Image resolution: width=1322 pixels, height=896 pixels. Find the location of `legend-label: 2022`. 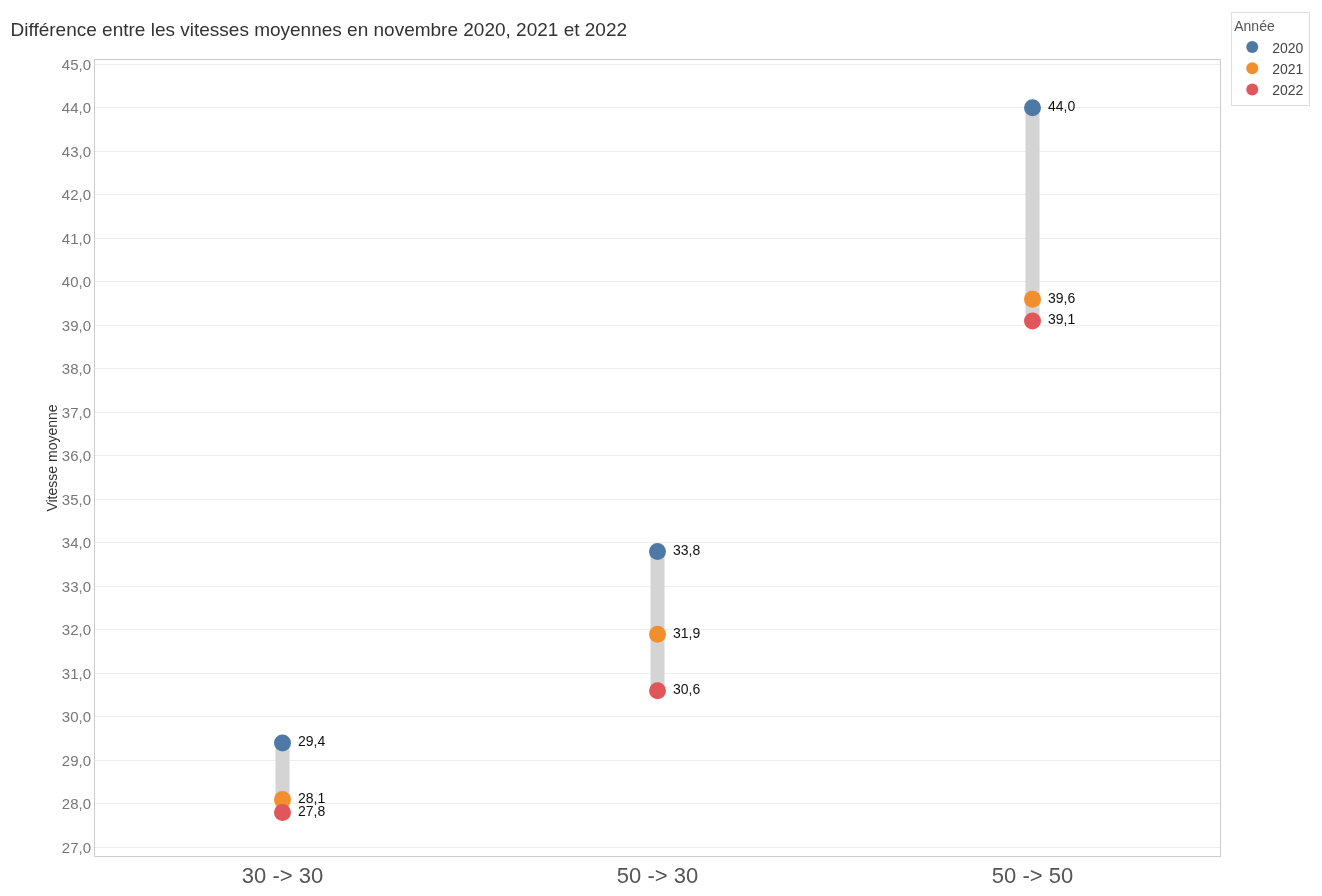

legend-label: 2022 is located at coordinates (1288, 89).